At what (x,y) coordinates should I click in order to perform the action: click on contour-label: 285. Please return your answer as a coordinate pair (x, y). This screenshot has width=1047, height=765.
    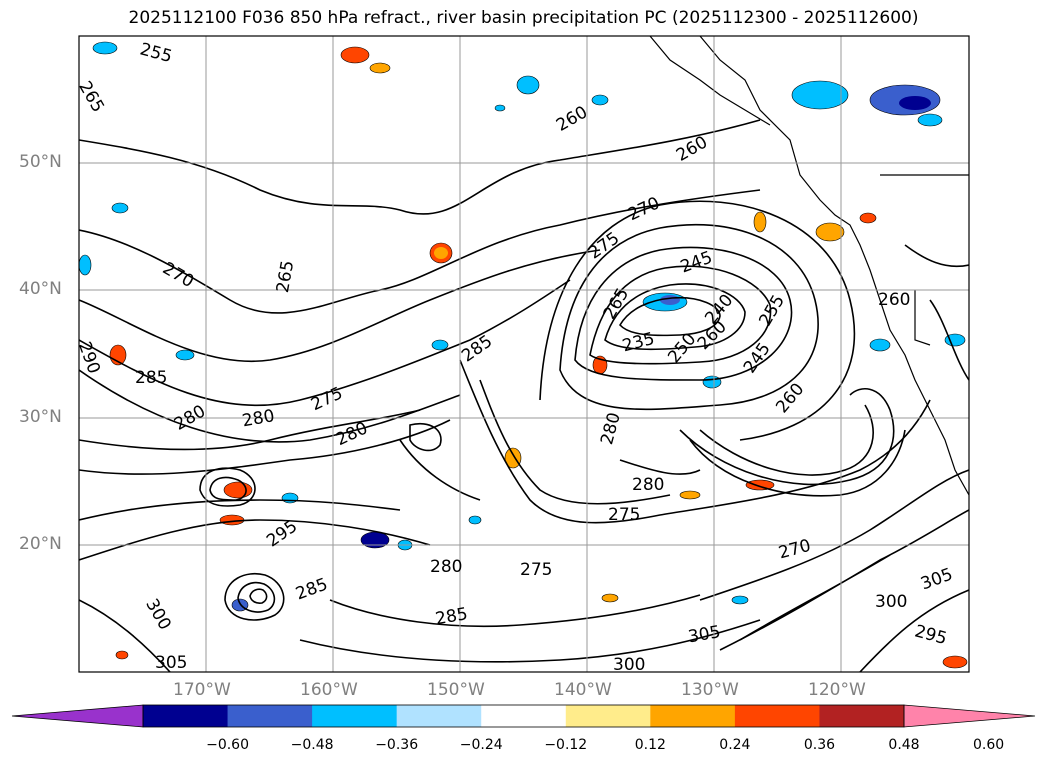
    Looking at the image, I should click on (151, 378).